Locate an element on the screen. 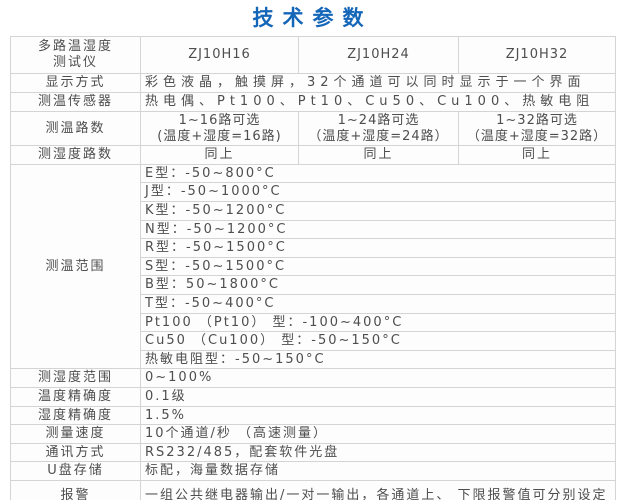 This screenshot has width=625, height=500. humidity-channels-col2: 同上 is located at coordinates (378, 155).